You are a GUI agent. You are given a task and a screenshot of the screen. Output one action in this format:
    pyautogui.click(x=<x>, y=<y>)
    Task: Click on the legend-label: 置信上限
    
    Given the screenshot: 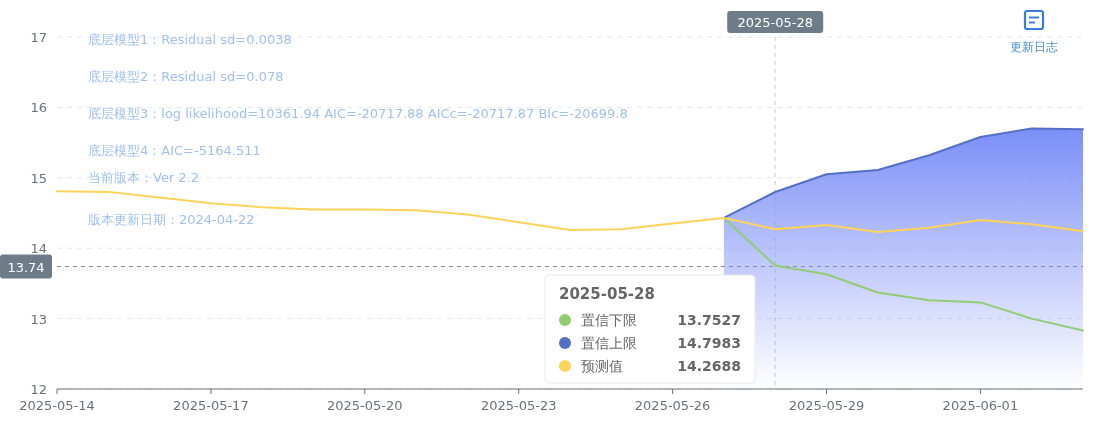 What is the action you would take?
    pyautogui.click(x=609, y=343)
    